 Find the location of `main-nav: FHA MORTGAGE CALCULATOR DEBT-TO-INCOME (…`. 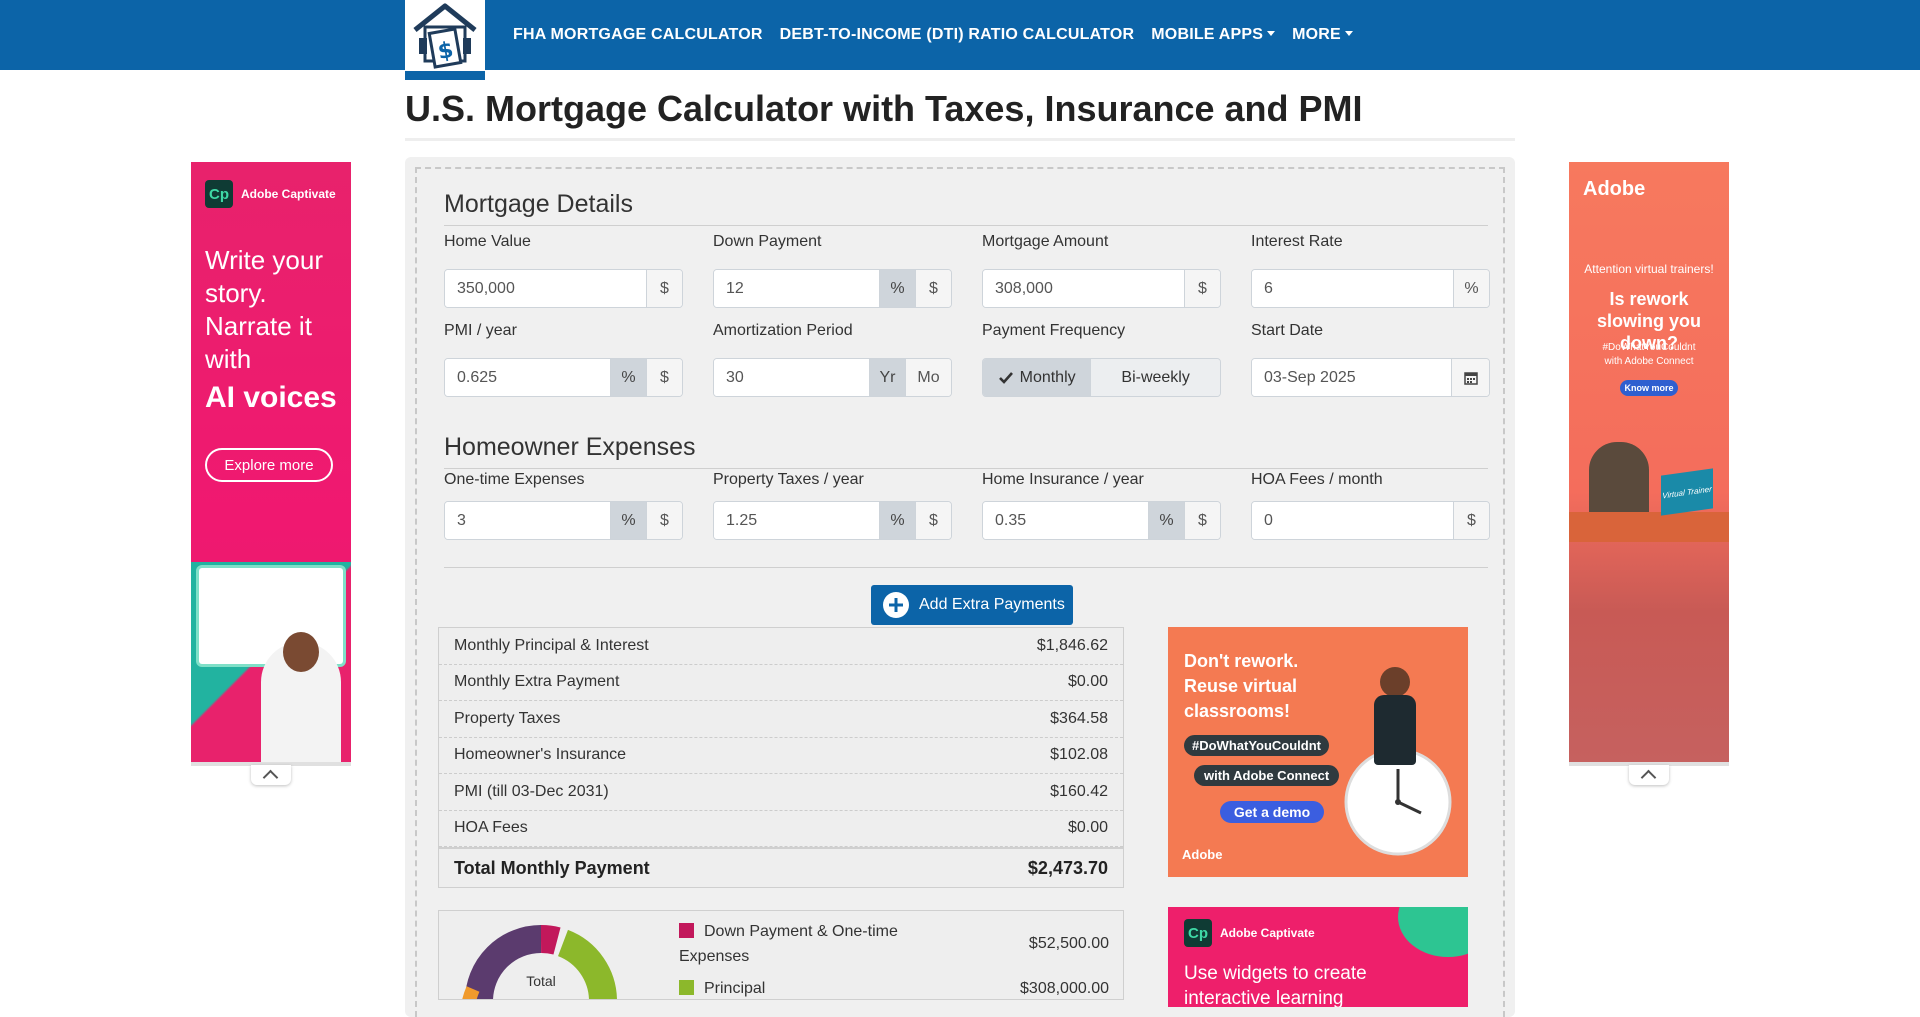

main-nav: FHA MORTGAGE CALCULATOR DEBT-TO-INCOME (… is located at coordinates (933, 35).